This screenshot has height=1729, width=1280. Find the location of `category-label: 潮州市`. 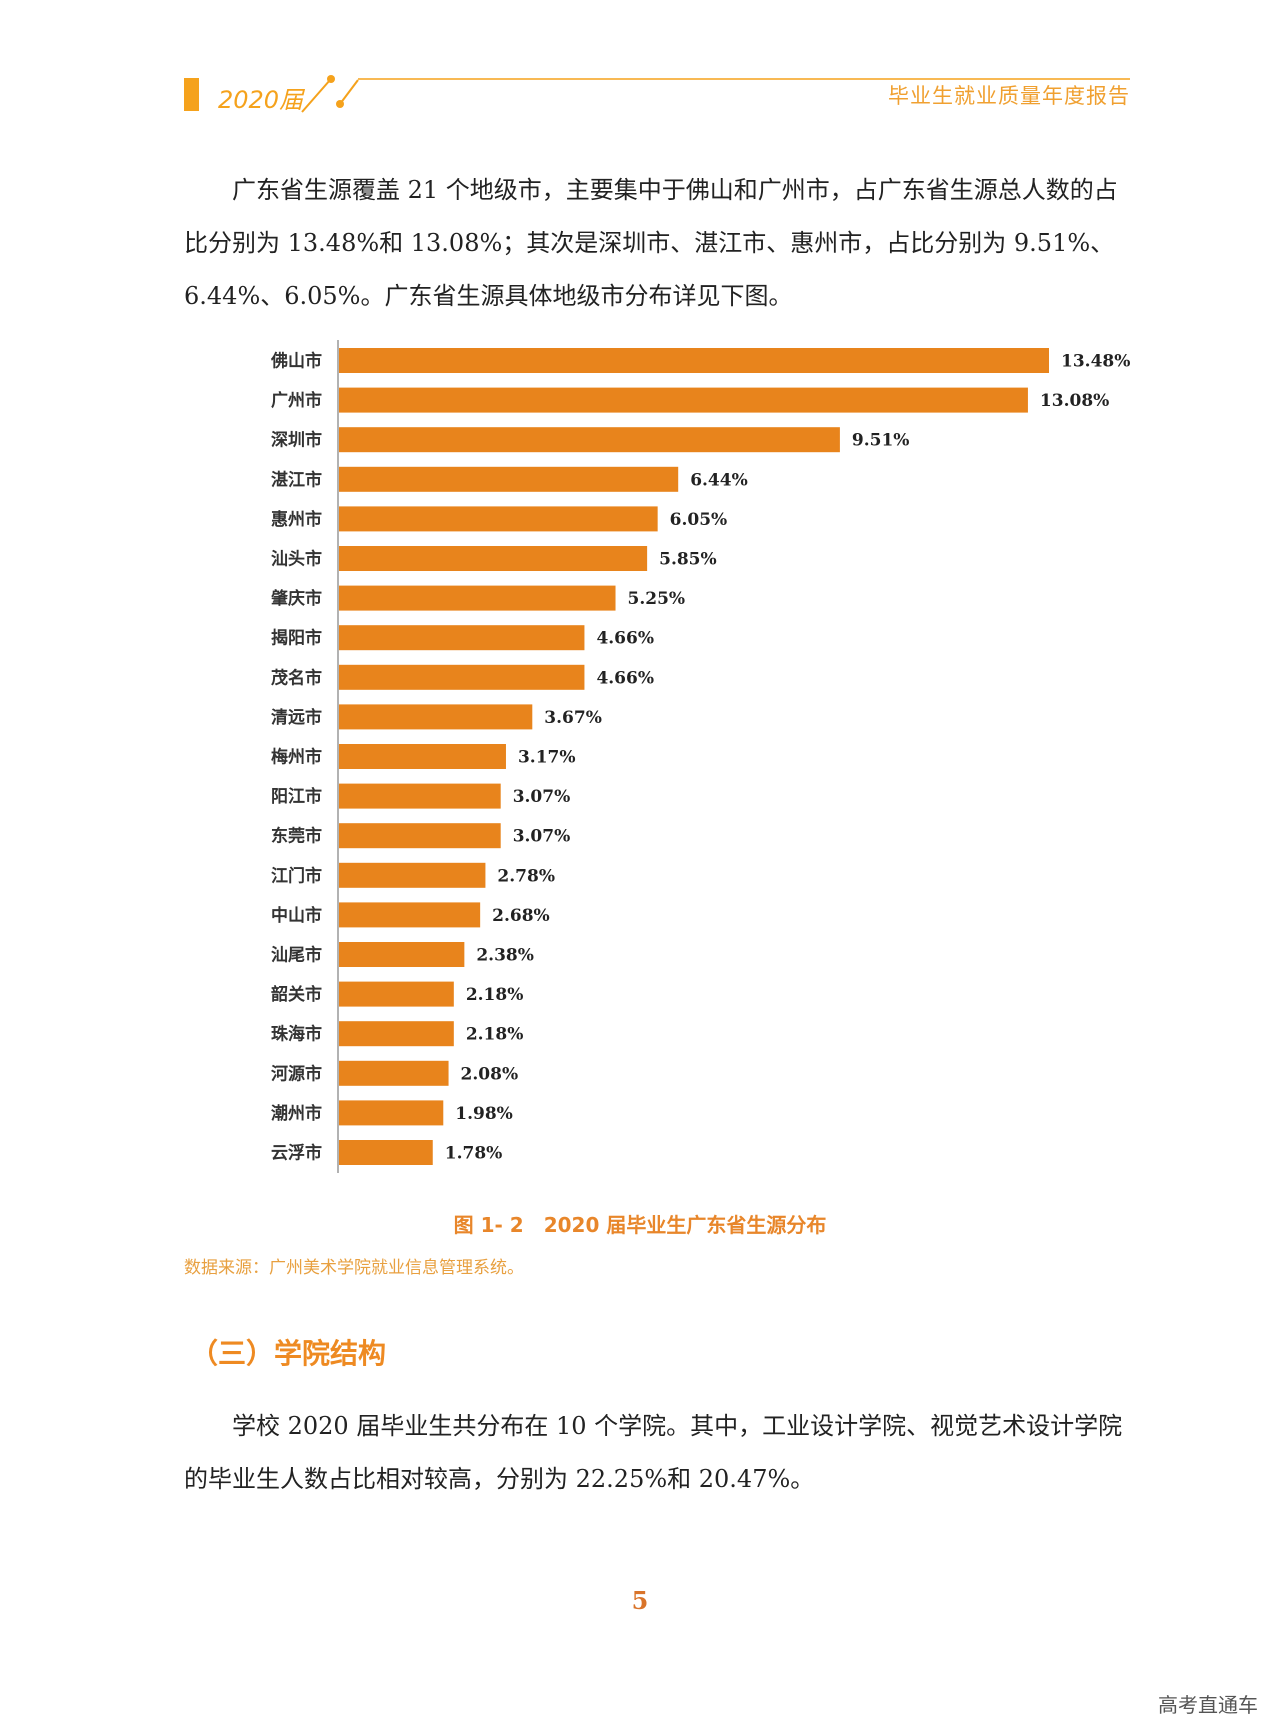

category-label: 潮州市 is located at coordinates (296, 1113).